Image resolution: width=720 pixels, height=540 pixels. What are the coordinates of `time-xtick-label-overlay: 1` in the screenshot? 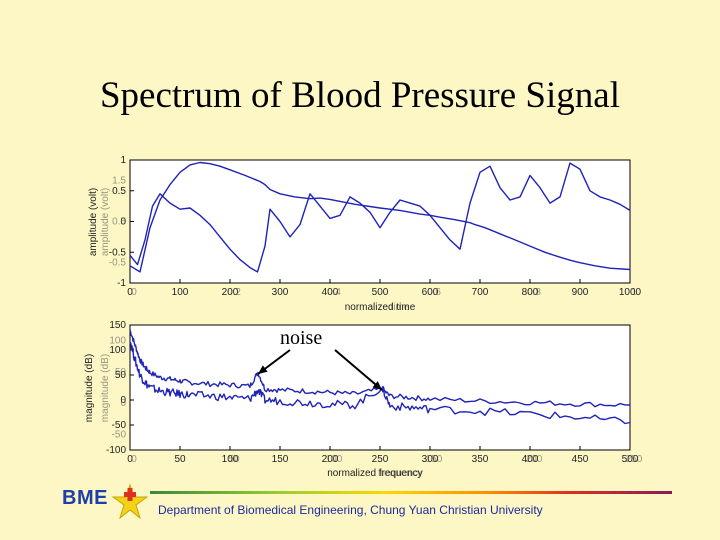 It's located at (634, 292).